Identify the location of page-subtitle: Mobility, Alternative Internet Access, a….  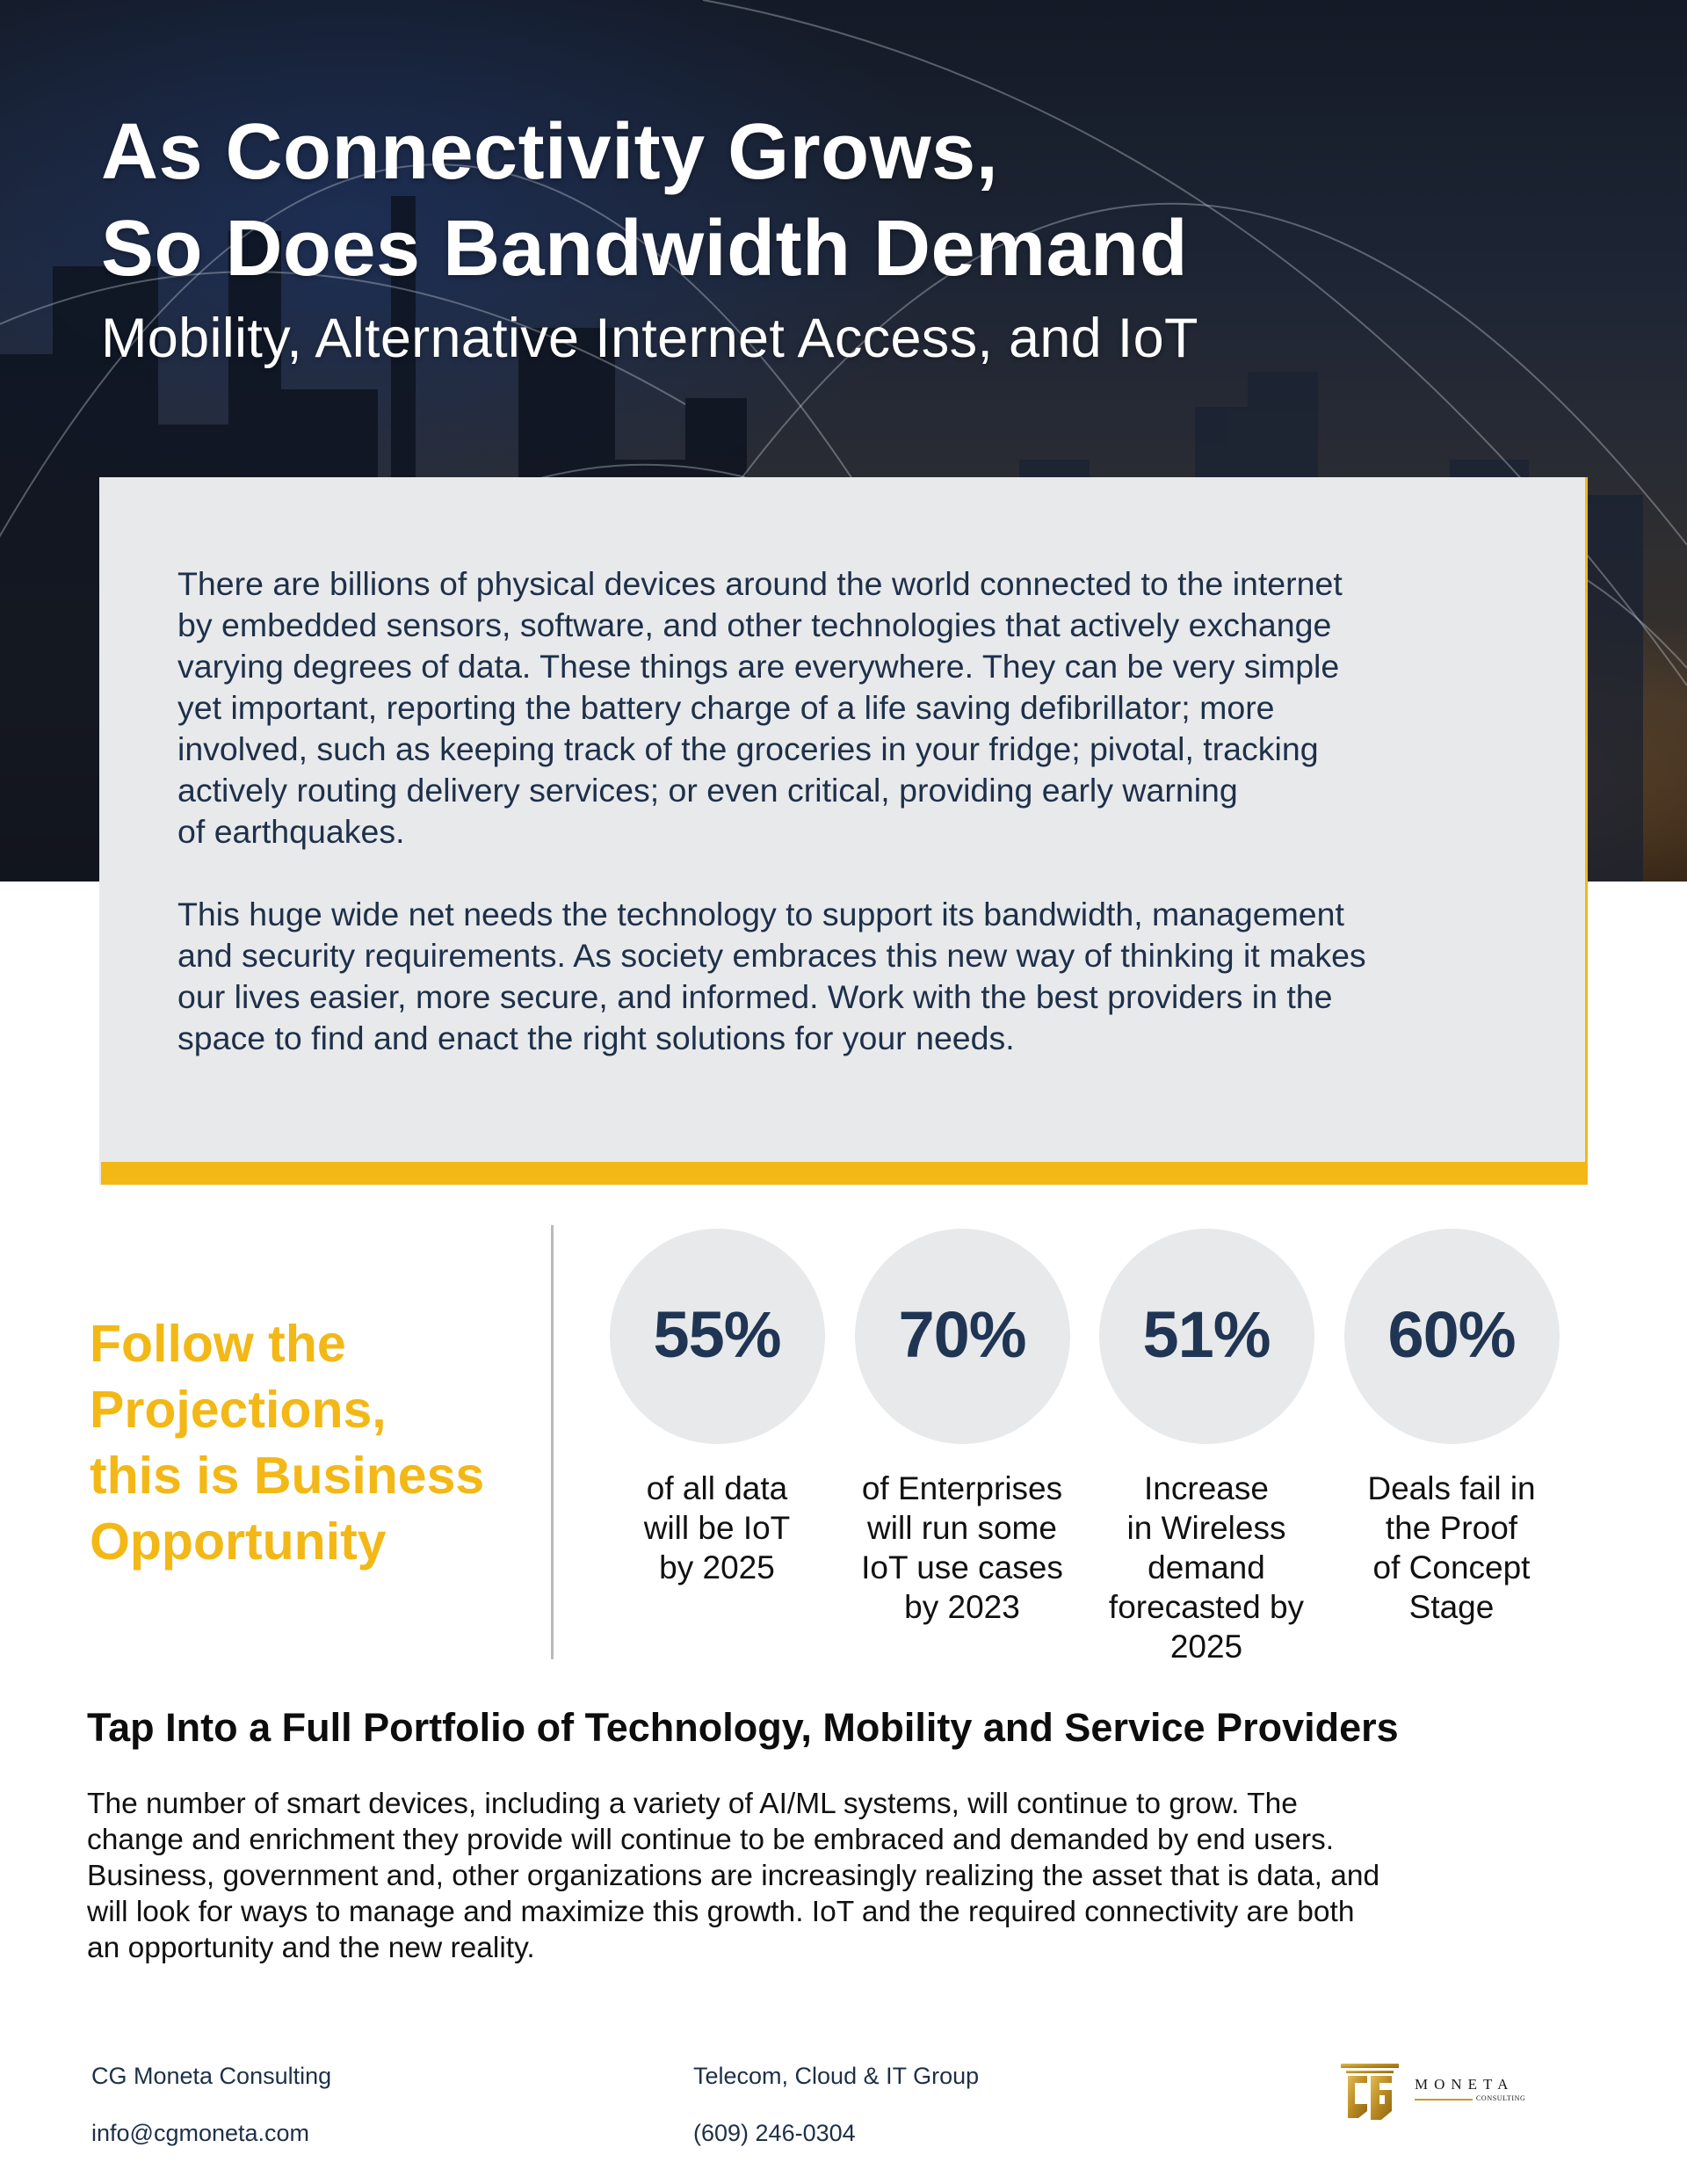
(649, 338).